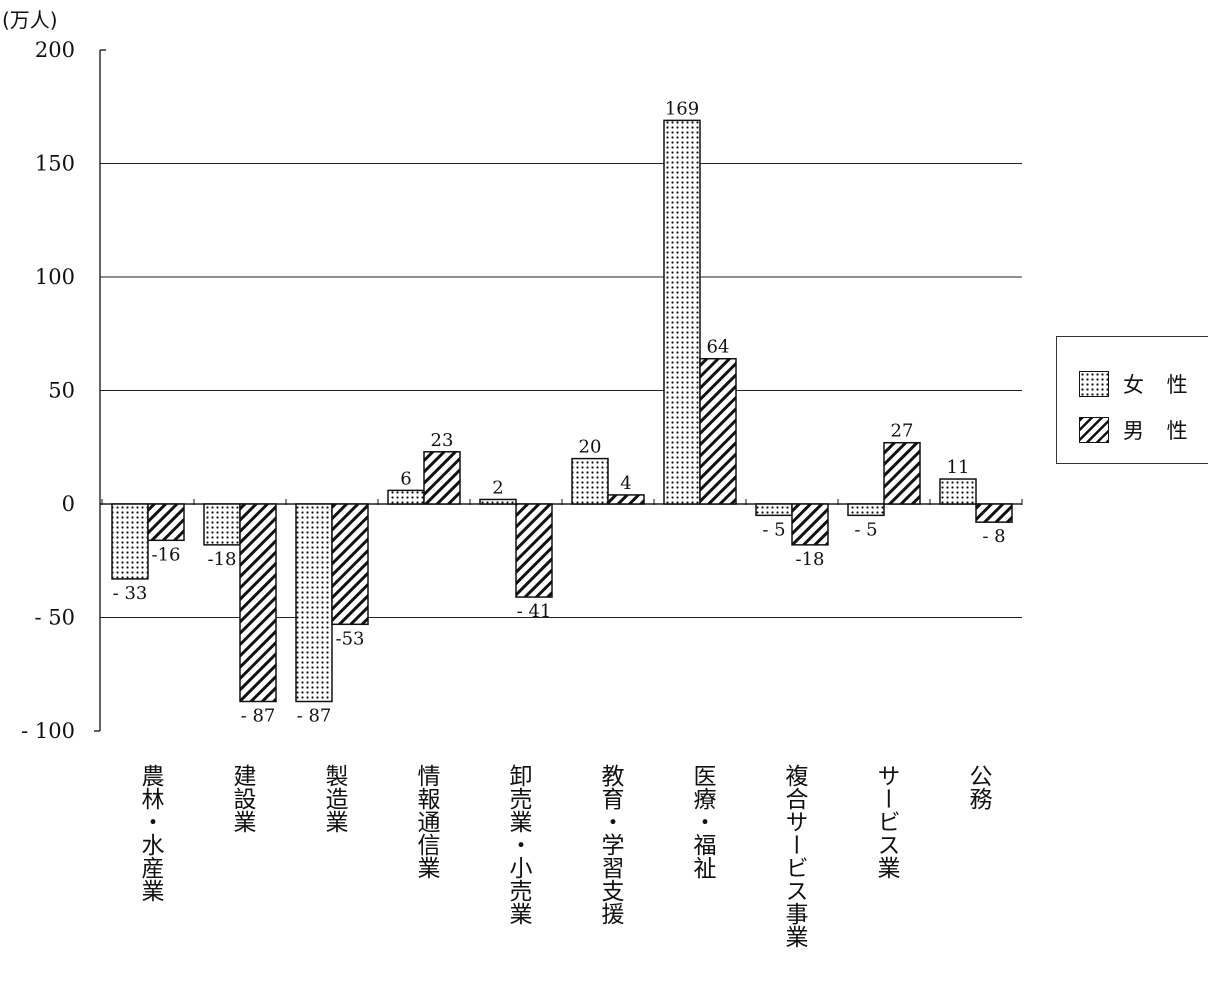 The image size is (1208, 986). Describe the element at coordinates (55, 277) in the screenshot. I see `y-tick-label: 100` at that location.